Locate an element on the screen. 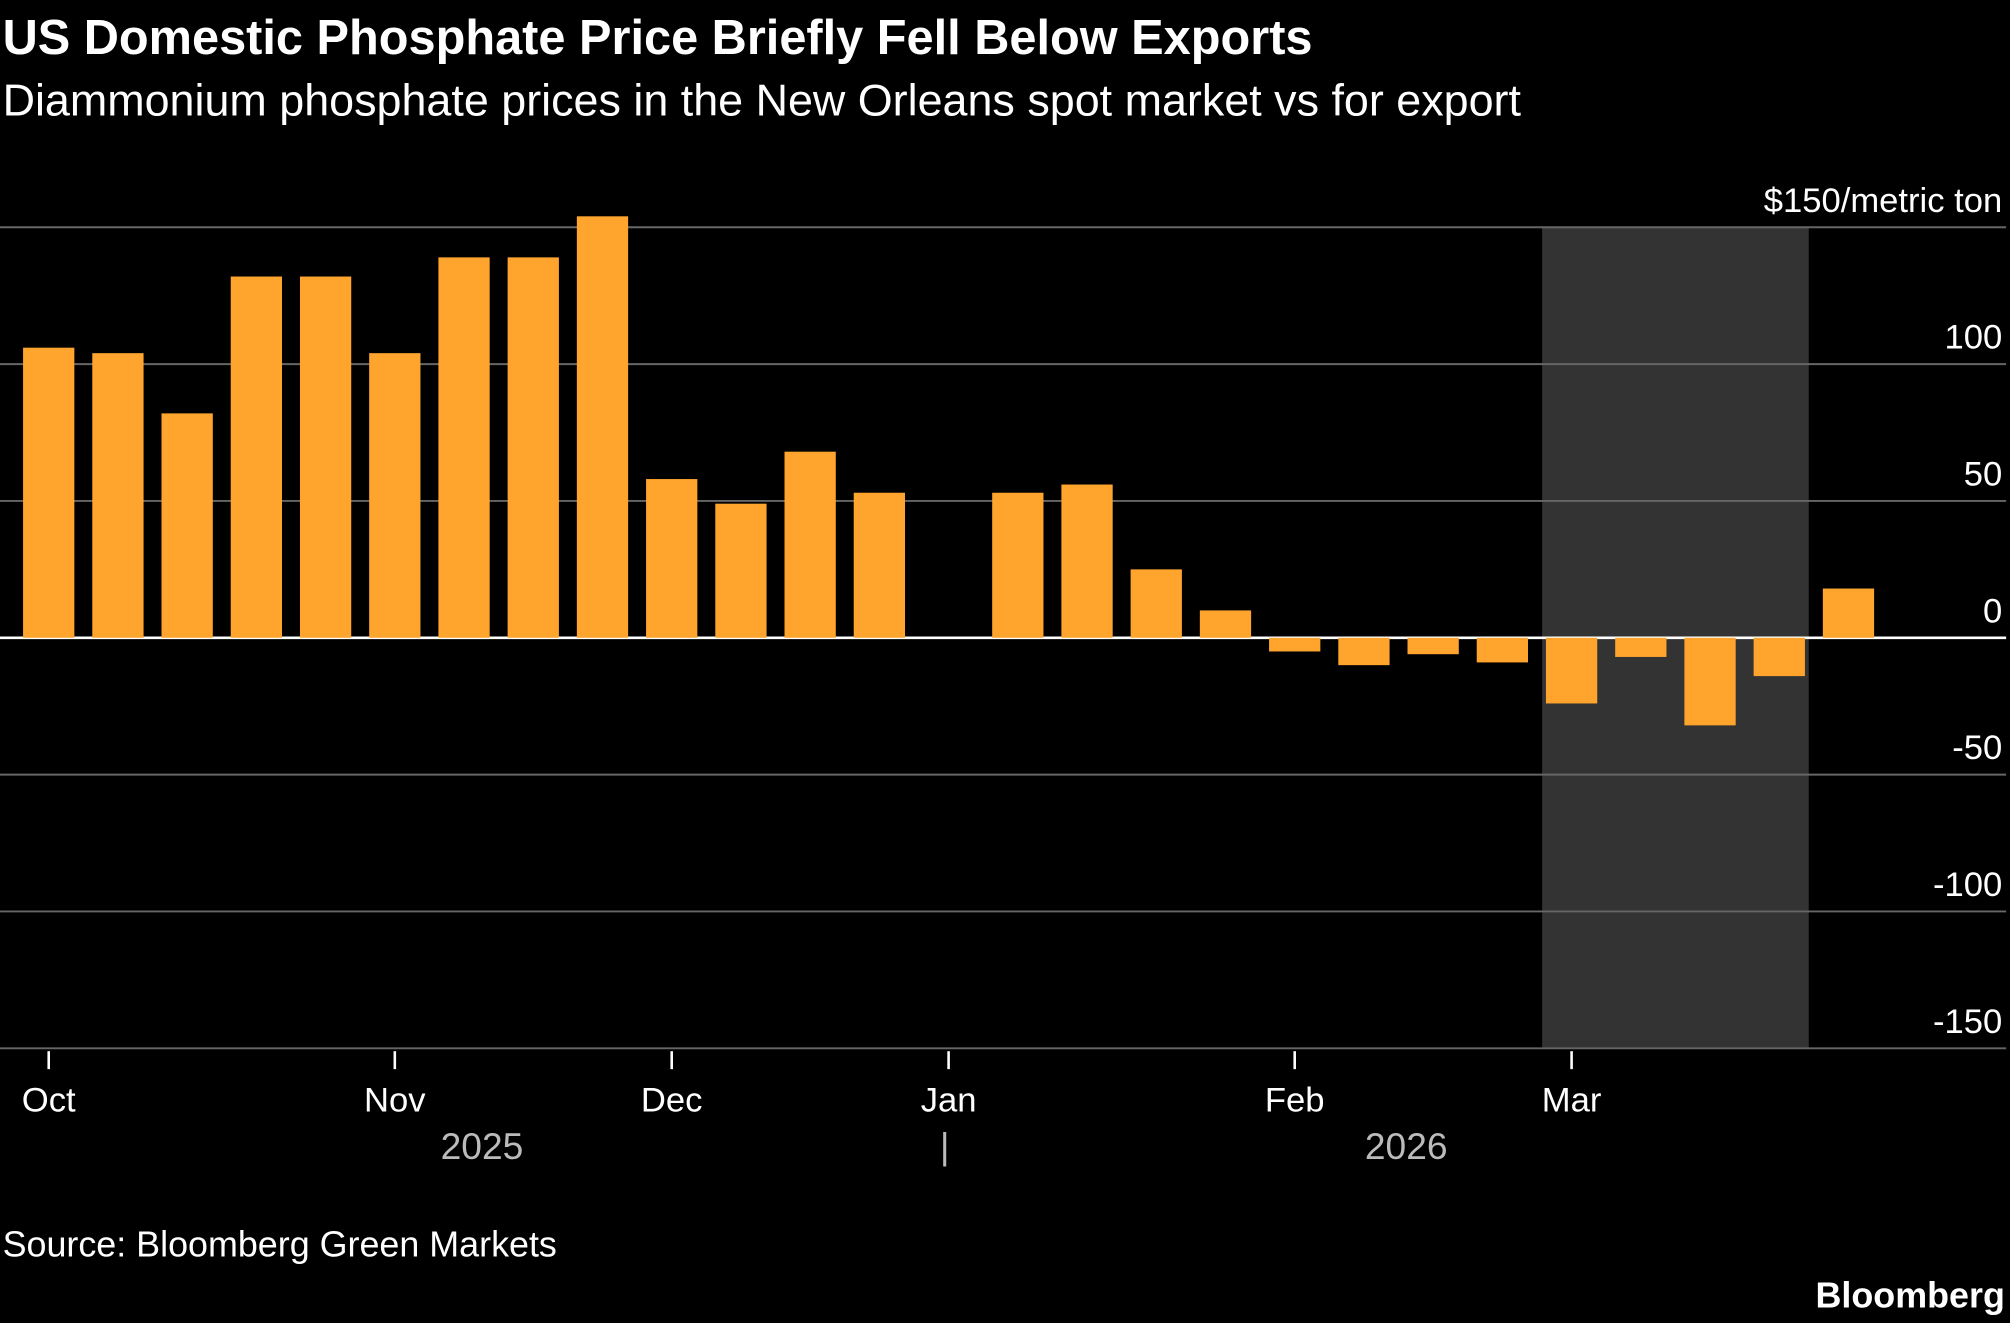  y-tick-label: -100 is located at coordinates (1967, 885).